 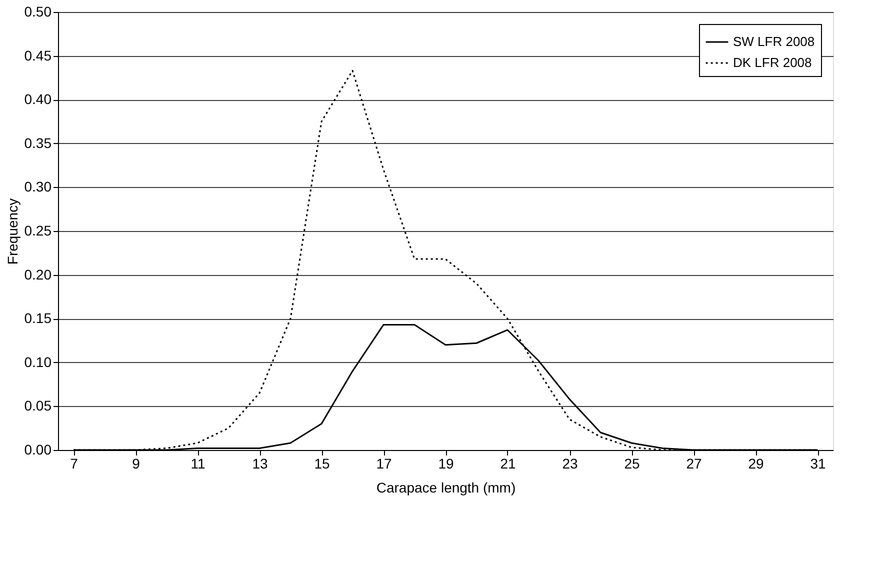 I want to click on legend-label: DK LFR 2008, so click(x=772, y=62).